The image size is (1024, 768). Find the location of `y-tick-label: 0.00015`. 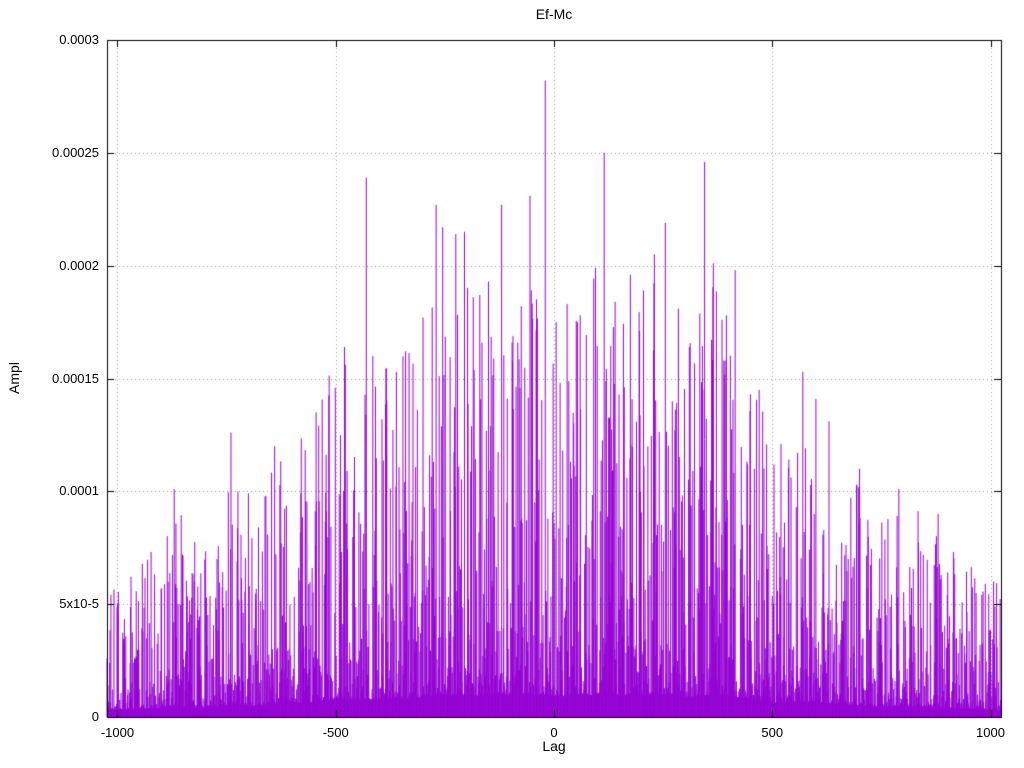

y-tick-label: 0.00015 is located at coordinates (75, 378).